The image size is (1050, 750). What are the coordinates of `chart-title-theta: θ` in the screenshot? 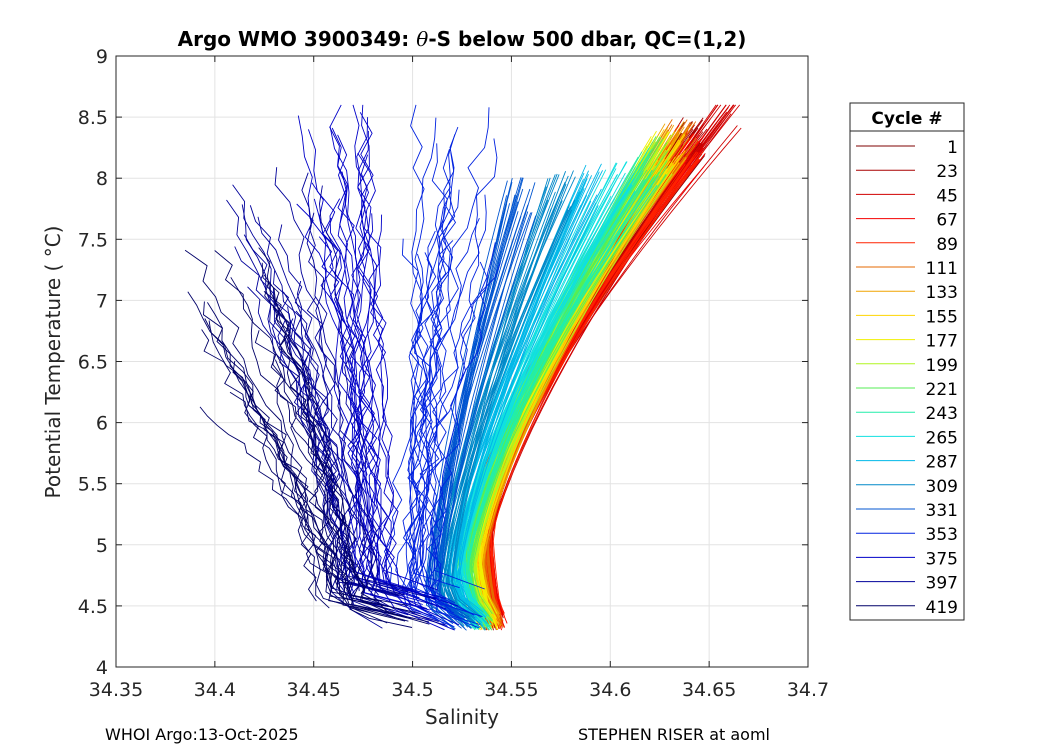 It's located at (422, 39).